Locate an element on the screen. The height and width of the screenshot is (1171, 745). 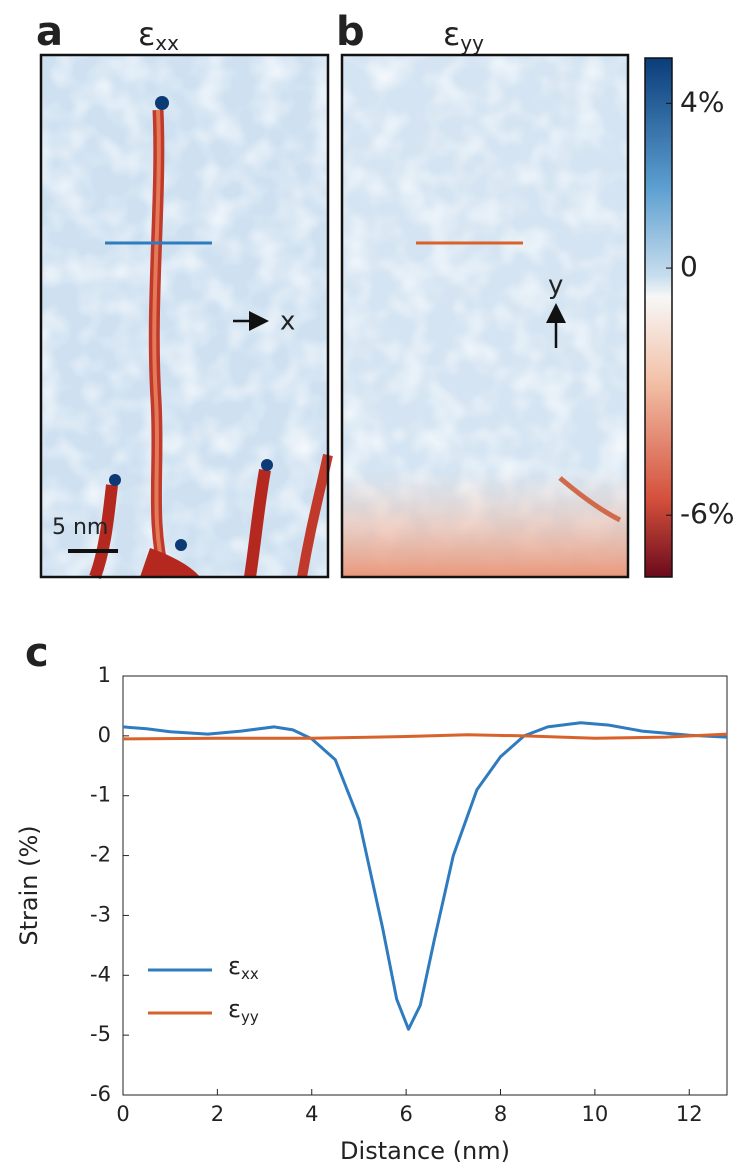
colorbar-tick-label: -6% is located at coordinates (707, 513).